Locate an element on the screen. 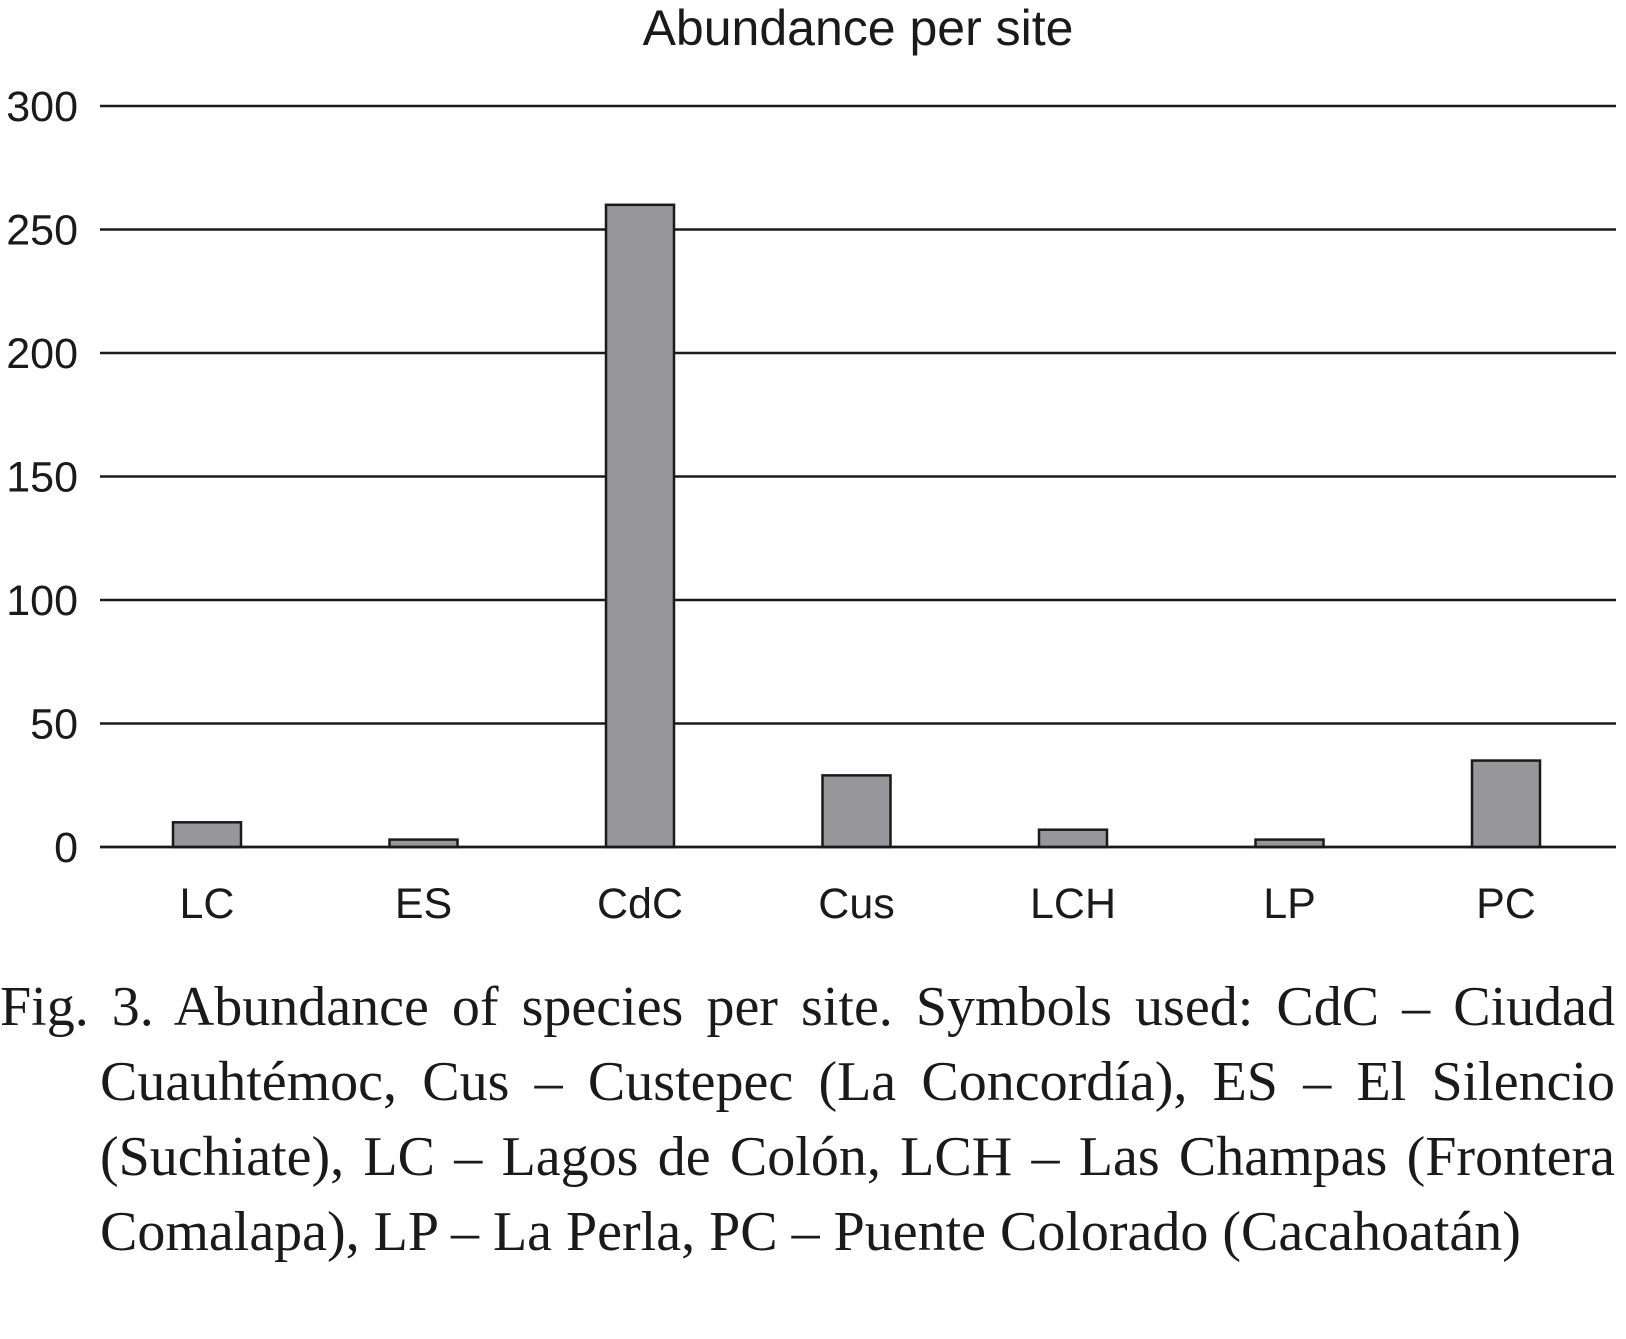 This screenshot has width=1626, height=1339. bar-Cus is located at coordinates (856, 811).